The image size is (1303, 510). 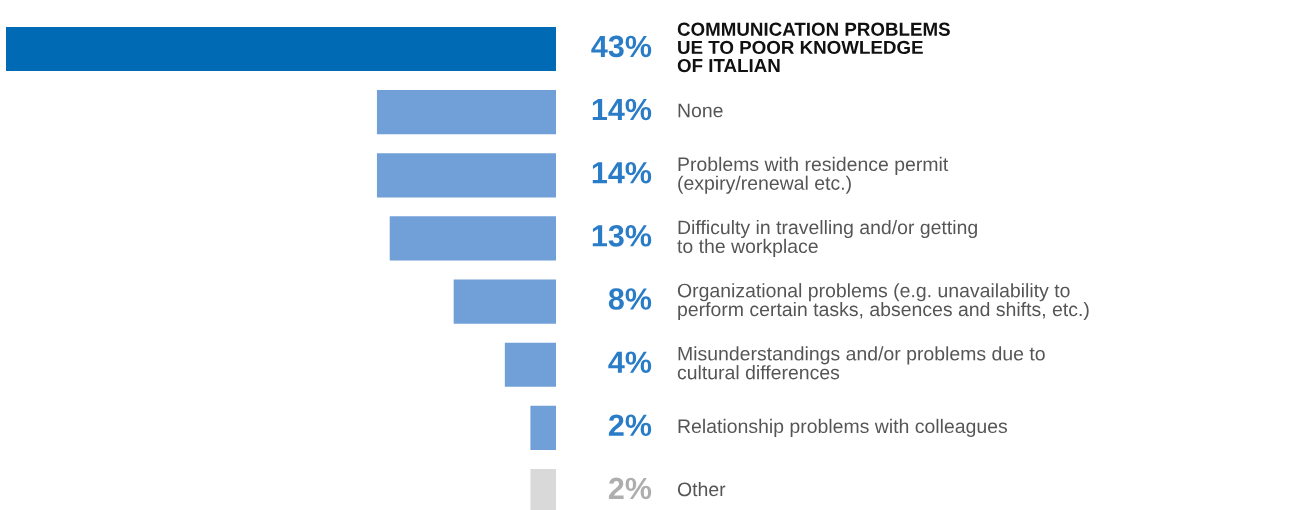 What do you see at coordinates (861, 363) in the screenshot?
I see `y-tick-label: Misunderstandings and/or problems due to cultural differences` at bounding box center [861, 363].